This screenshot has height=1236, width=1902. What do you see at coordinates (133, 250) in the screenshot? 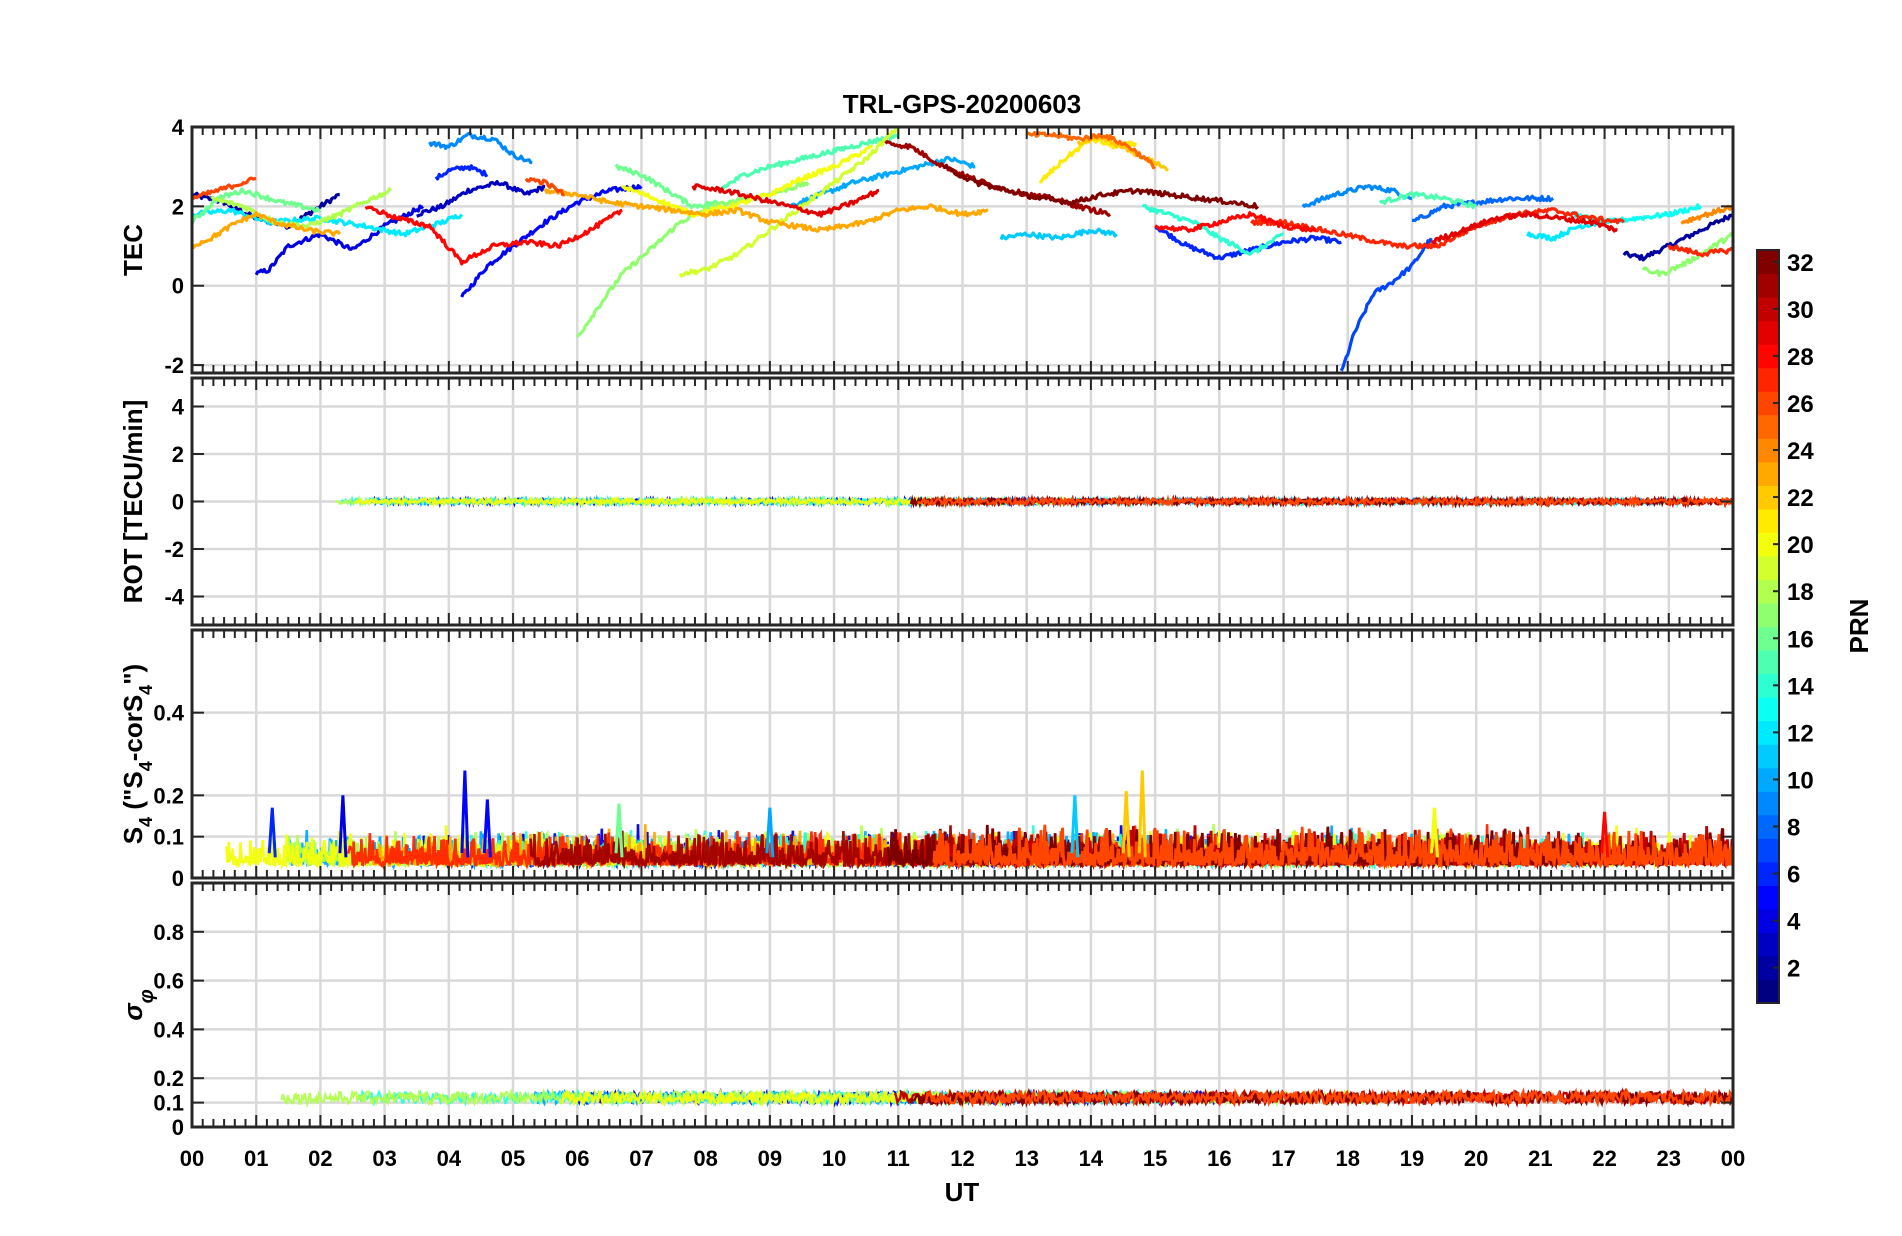
I see `y-axis-label-tec: TEC` at bounding box center [133, 250].